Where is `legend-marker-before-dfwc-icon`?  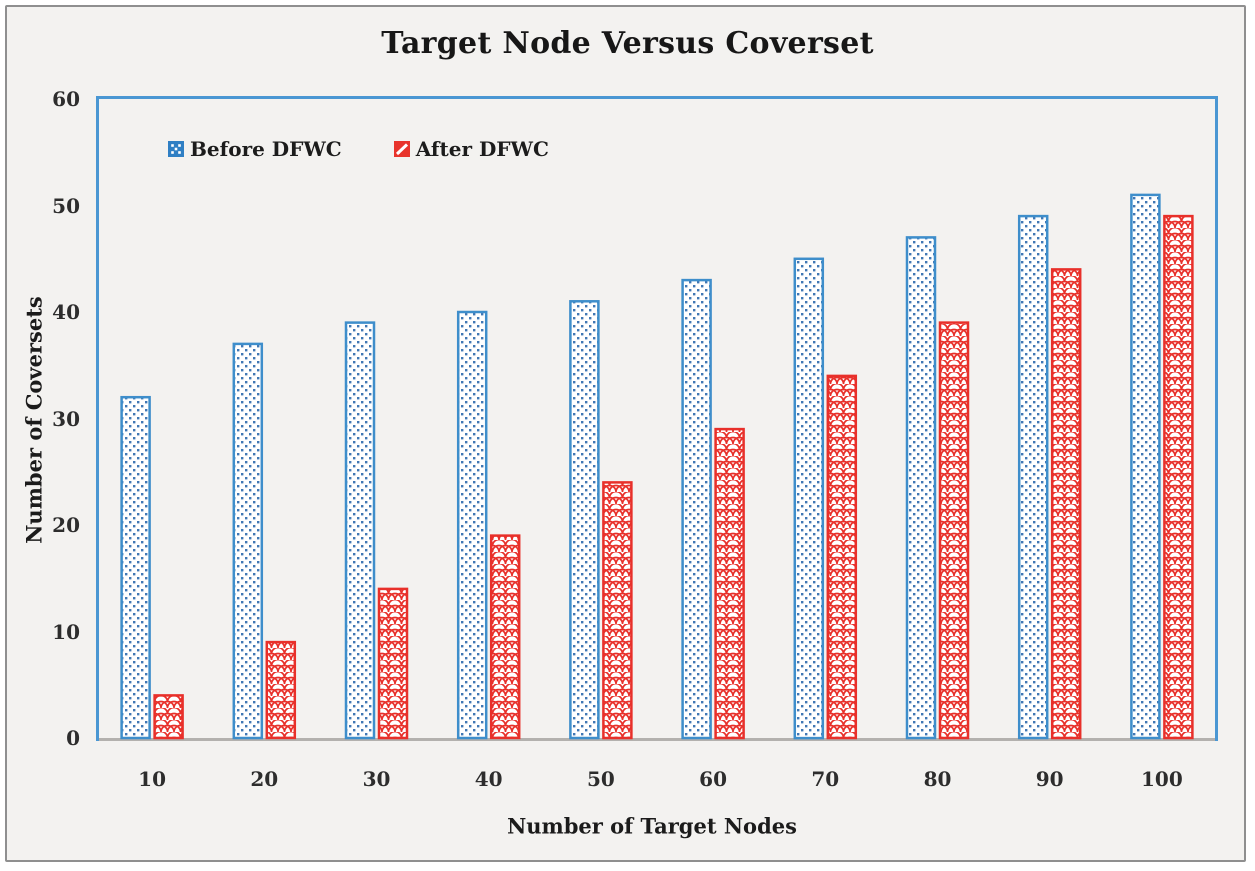
legend-marker-before-dfwc-icon is located at coordinates (176, 149).